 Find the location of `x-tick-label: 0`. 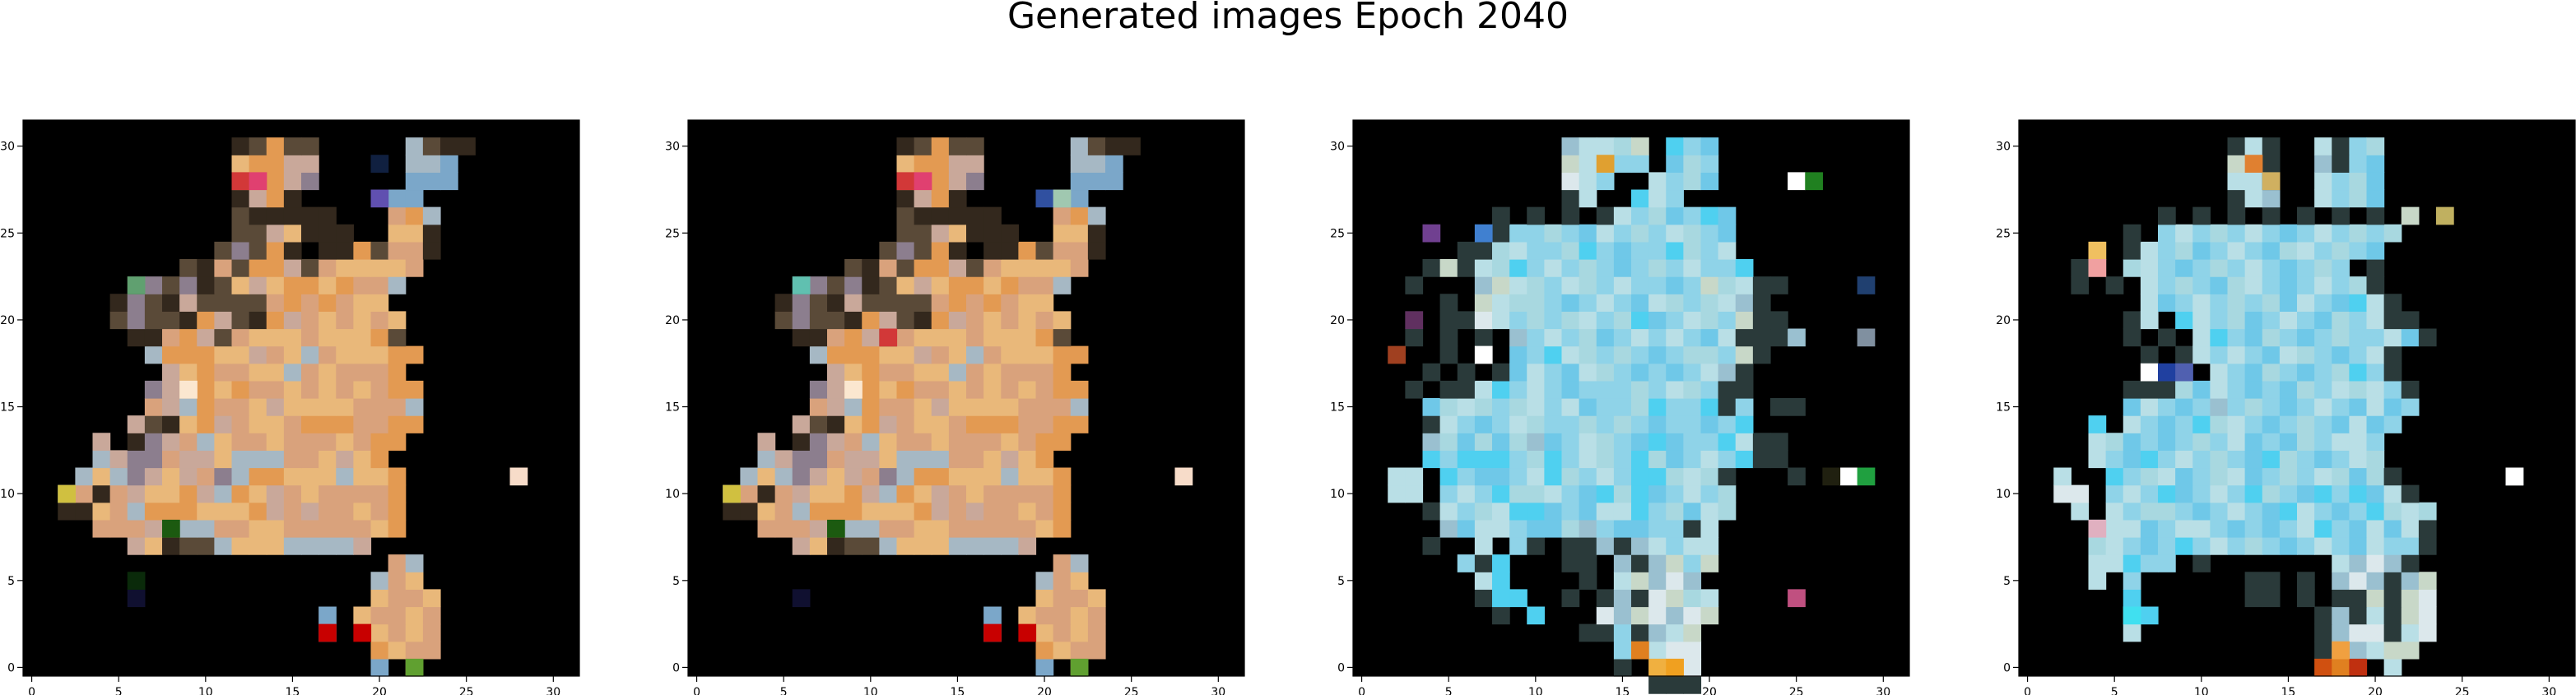

x-tick-label: 0 is located at coordinates (1361, 690).